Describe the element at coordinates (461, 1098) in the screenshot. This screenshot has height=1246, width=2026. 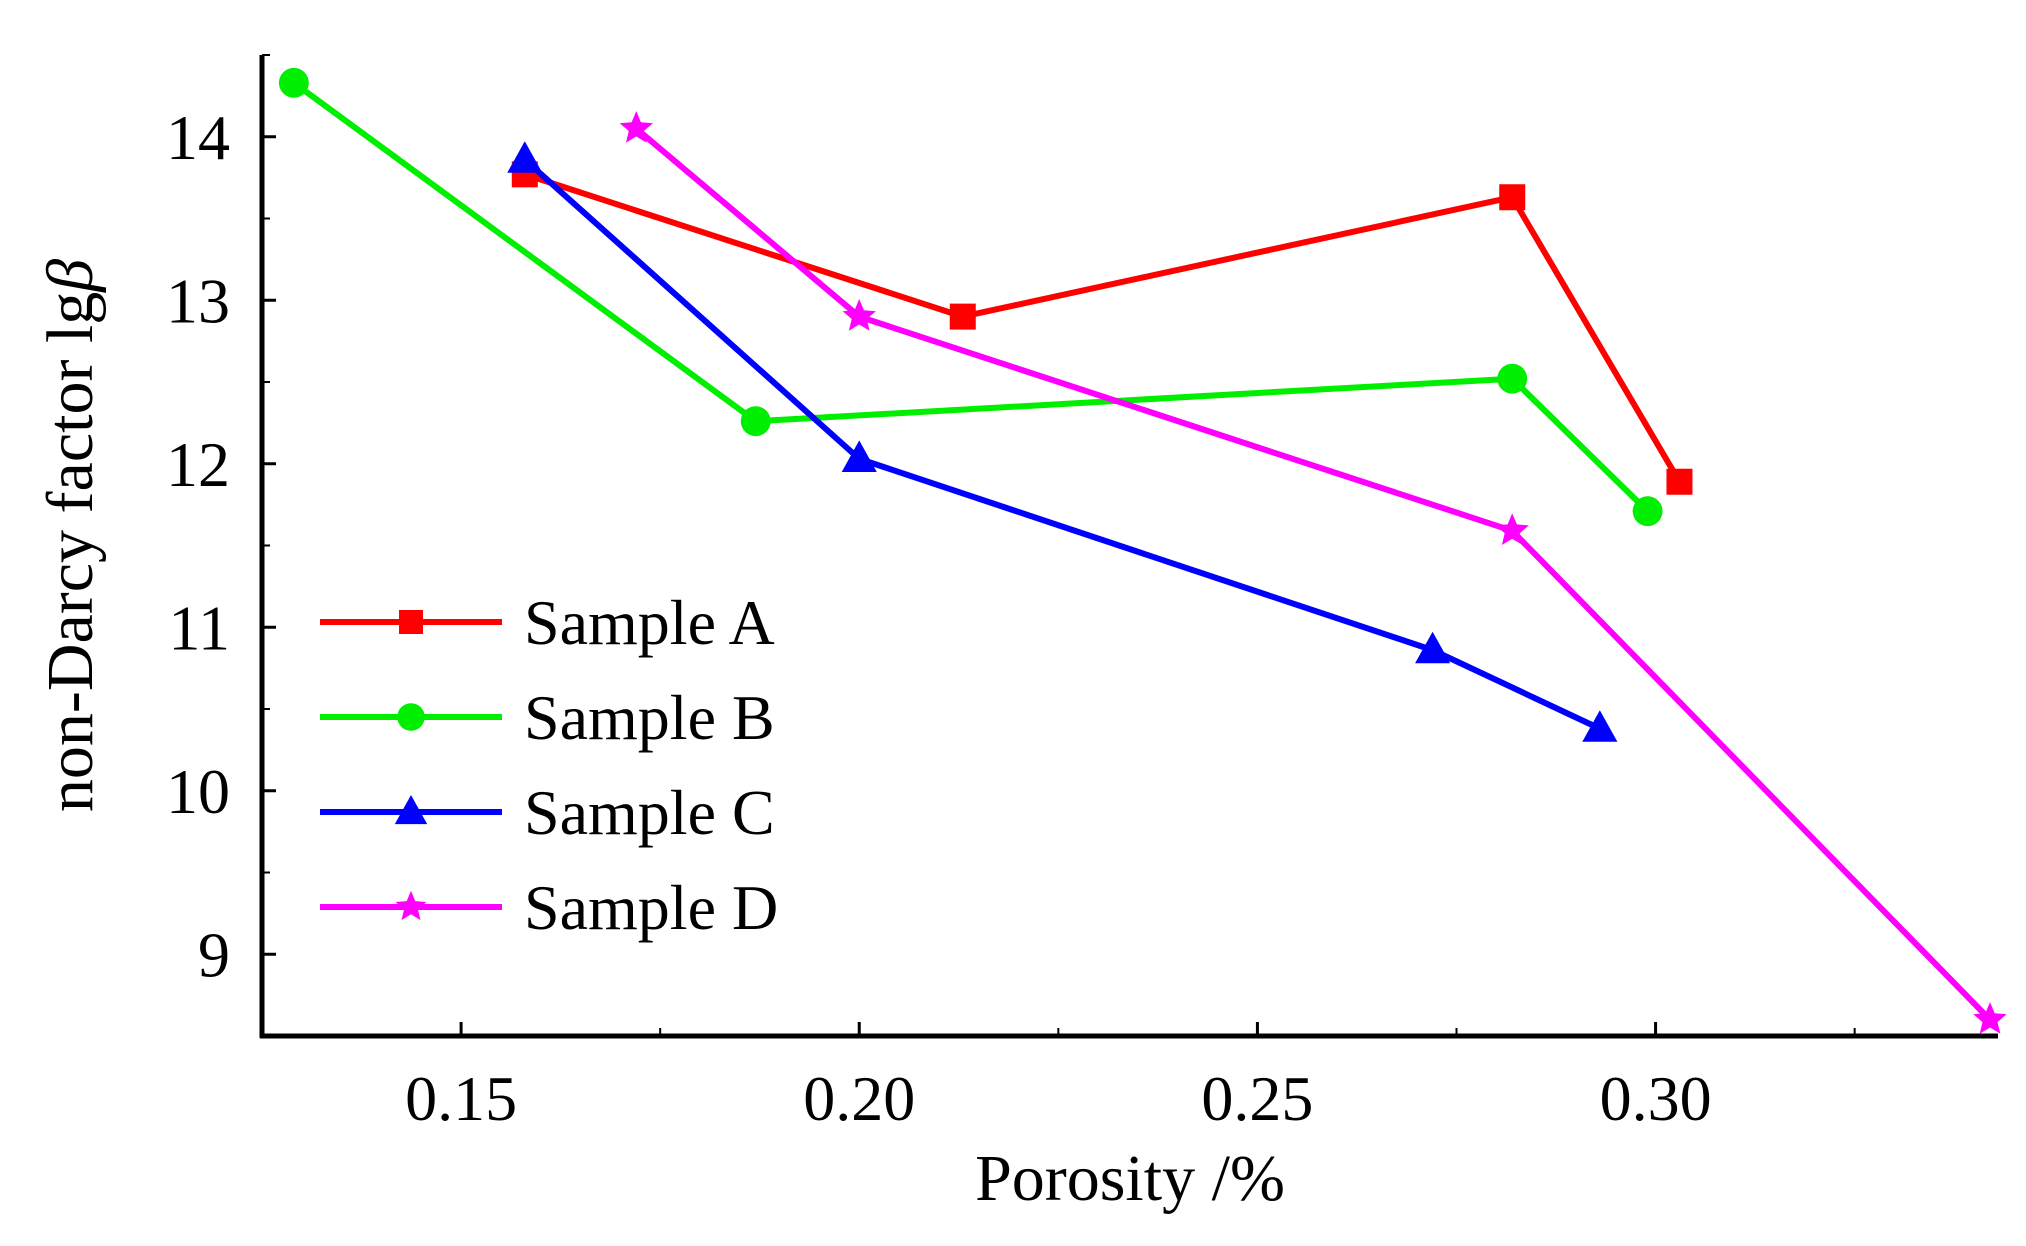
I see `x-tick-label: 0.15` at that location.